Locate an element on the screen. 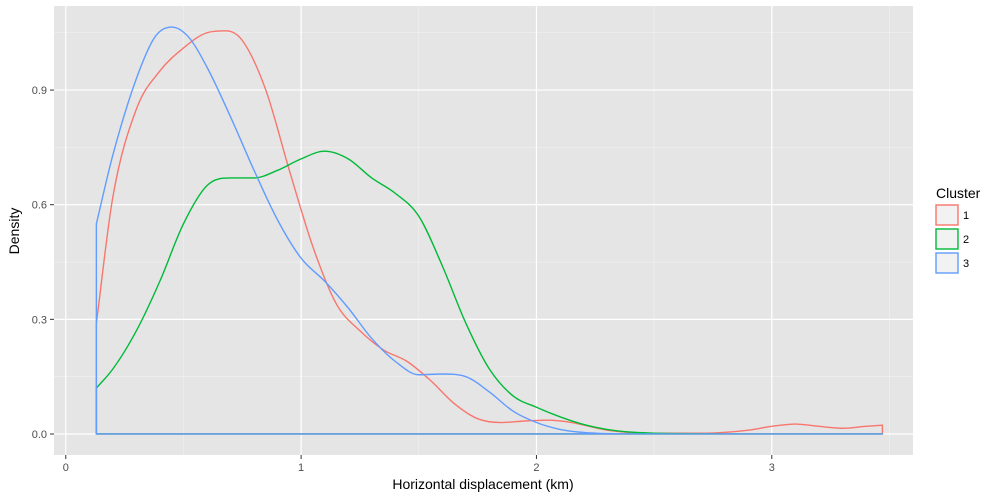 The height and width of the screenshot is (500, 1000). y-tick-label: 0.6 is located at coordinates (39, 206).